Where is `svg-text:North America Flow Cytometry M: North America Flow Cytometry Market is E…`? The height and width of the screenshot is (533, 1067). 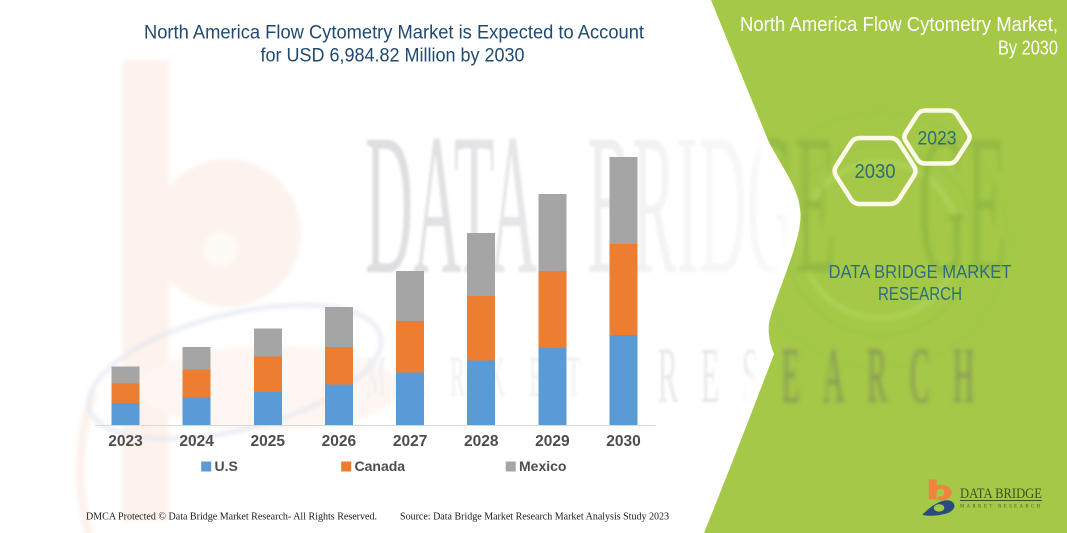 svg-text:North America Flow Cytometry M: North America Flow Cytometry Market is E… is located at coordinates (394, 32).